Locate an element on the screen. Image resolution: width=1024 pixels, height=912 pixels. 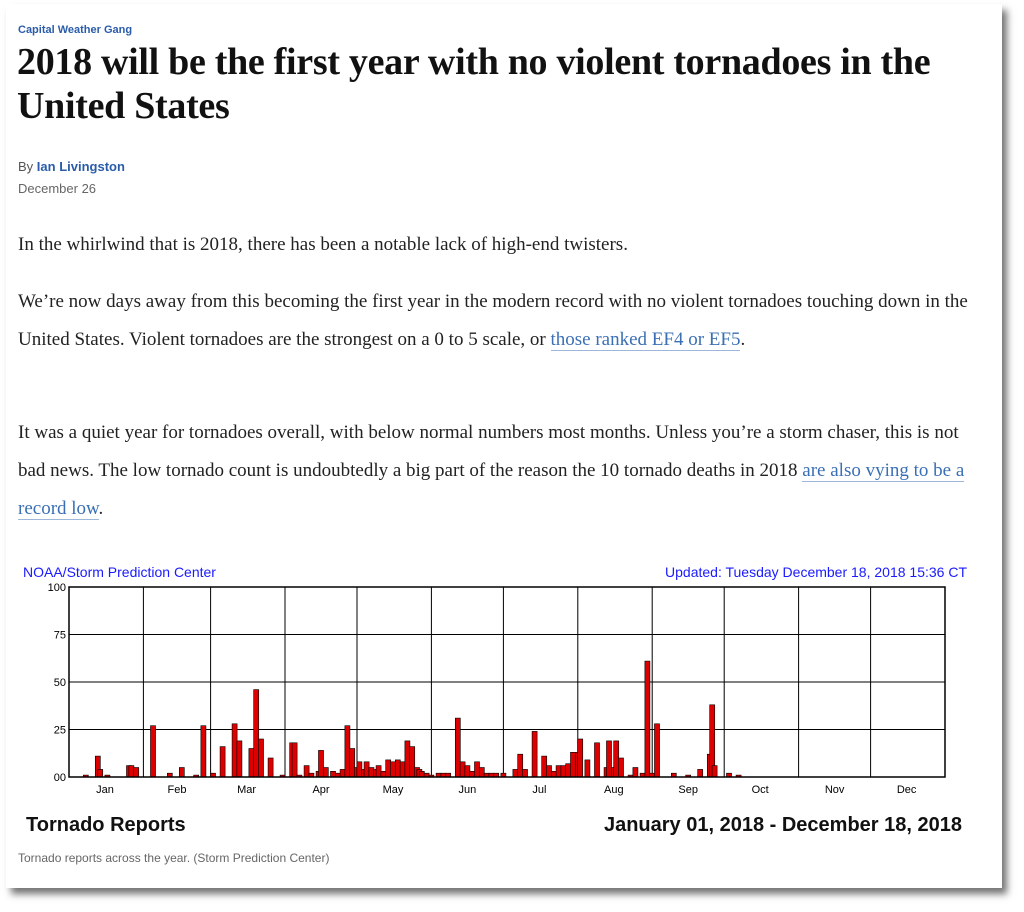
byline: By Ian Livingston is located at coordinates (71, 166).